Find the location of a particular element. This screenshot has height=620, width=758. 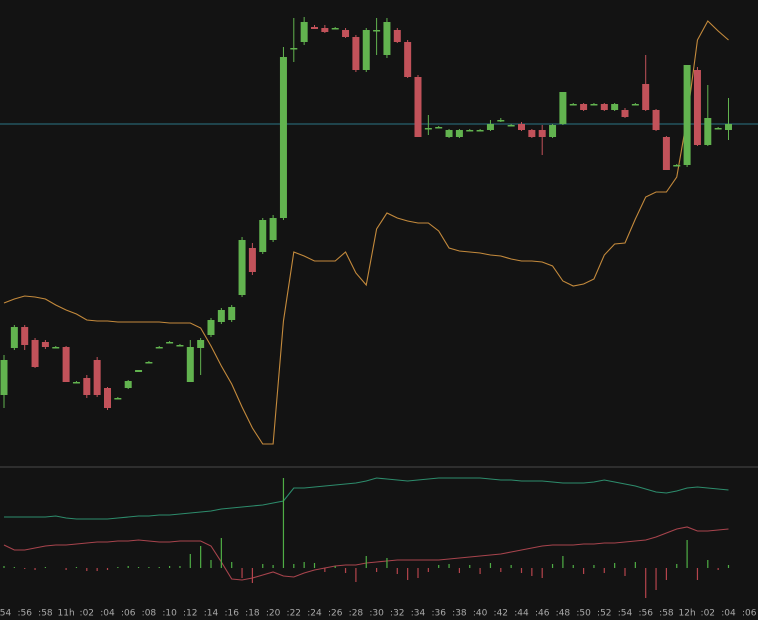

x-tick-label: :52 is located at coordinates (604, 614).